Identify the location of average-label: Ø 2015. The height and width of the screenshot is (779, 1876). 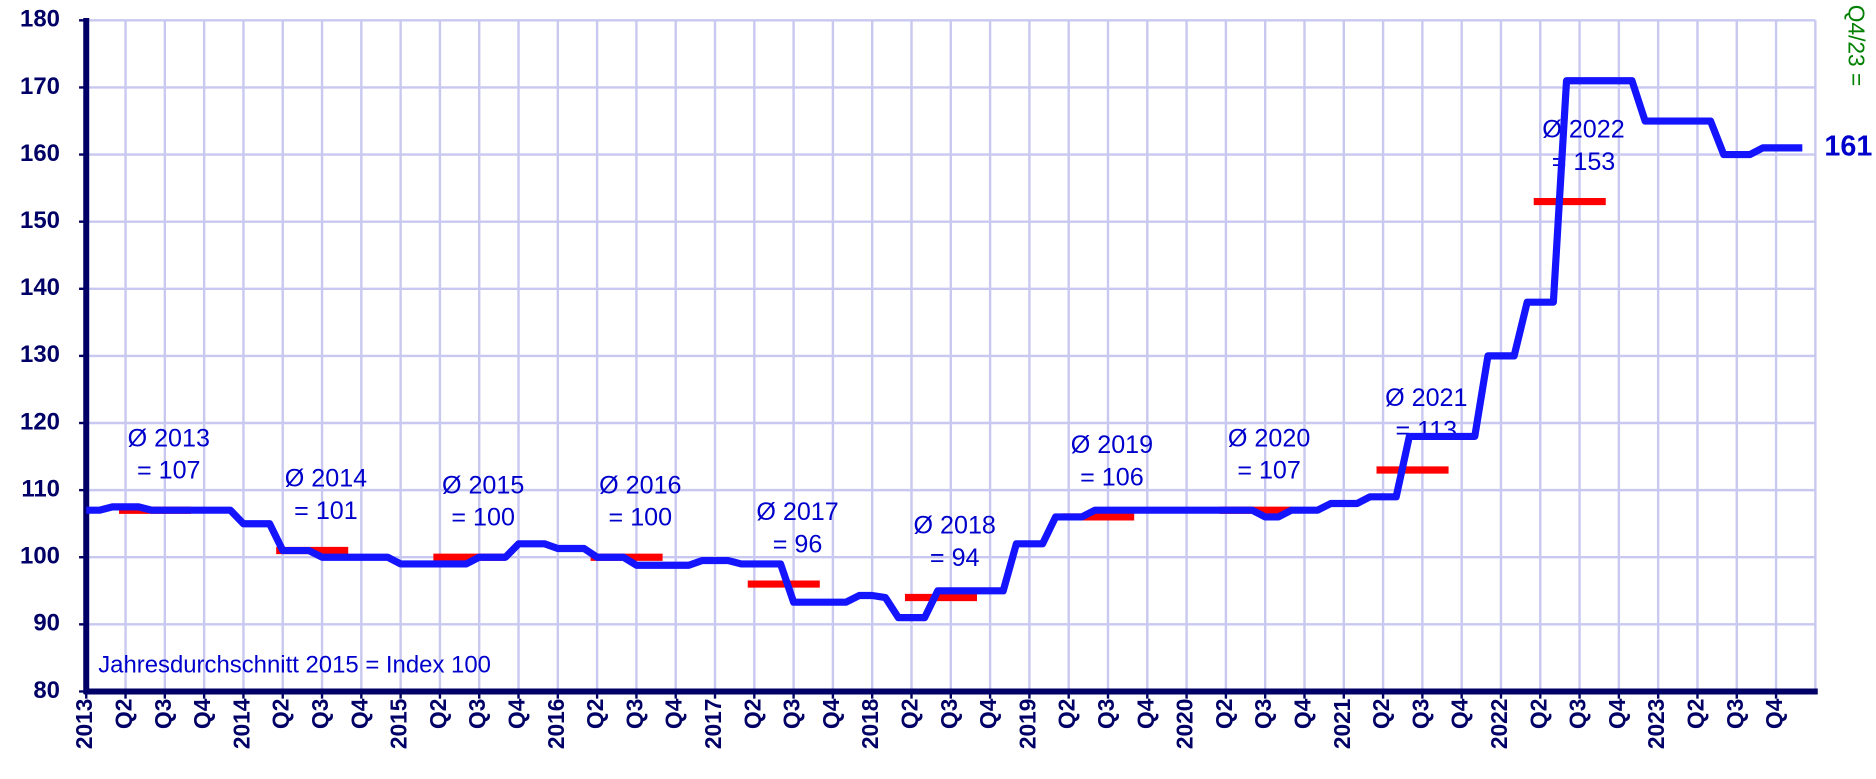
(483, 485).